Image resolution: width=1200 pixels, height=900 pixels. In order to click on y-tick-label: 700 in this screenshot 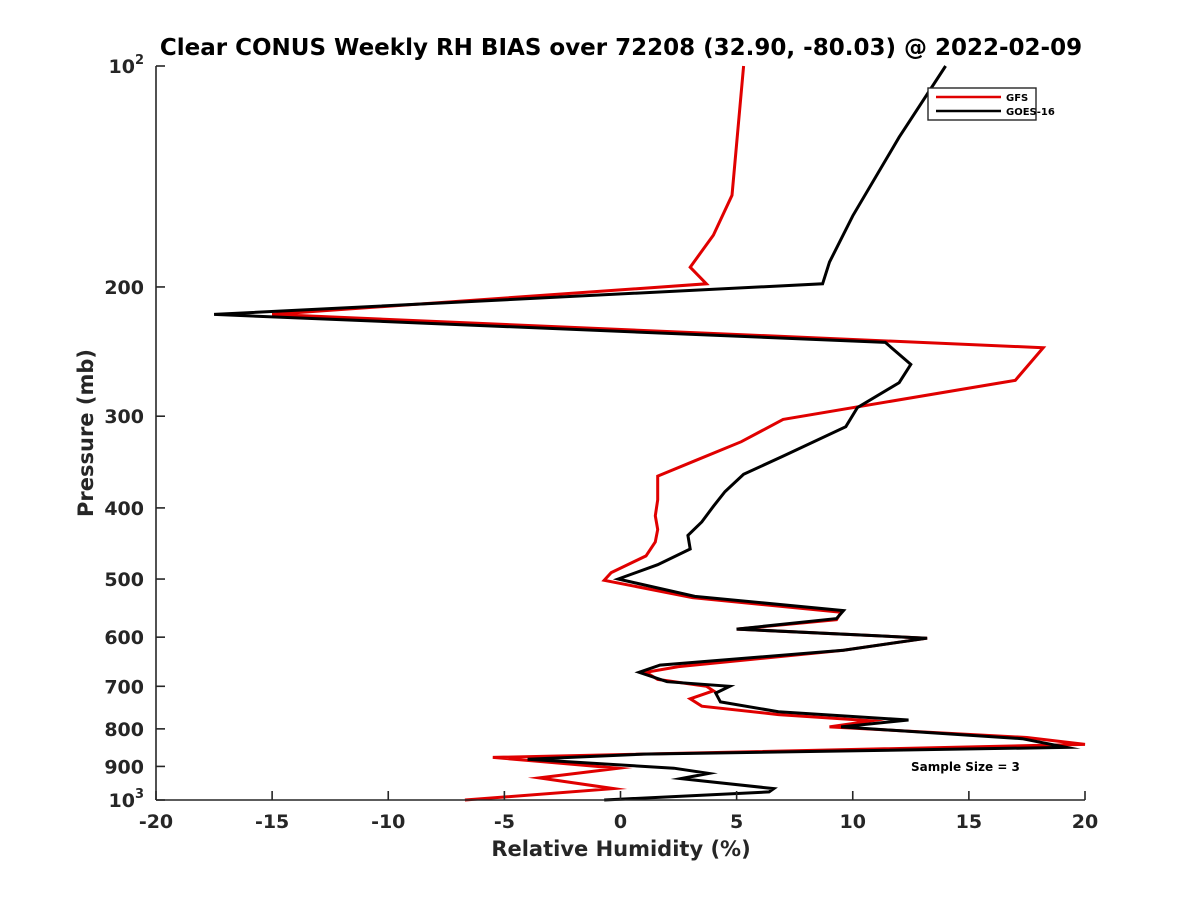, I will do `click(124, 687)`.